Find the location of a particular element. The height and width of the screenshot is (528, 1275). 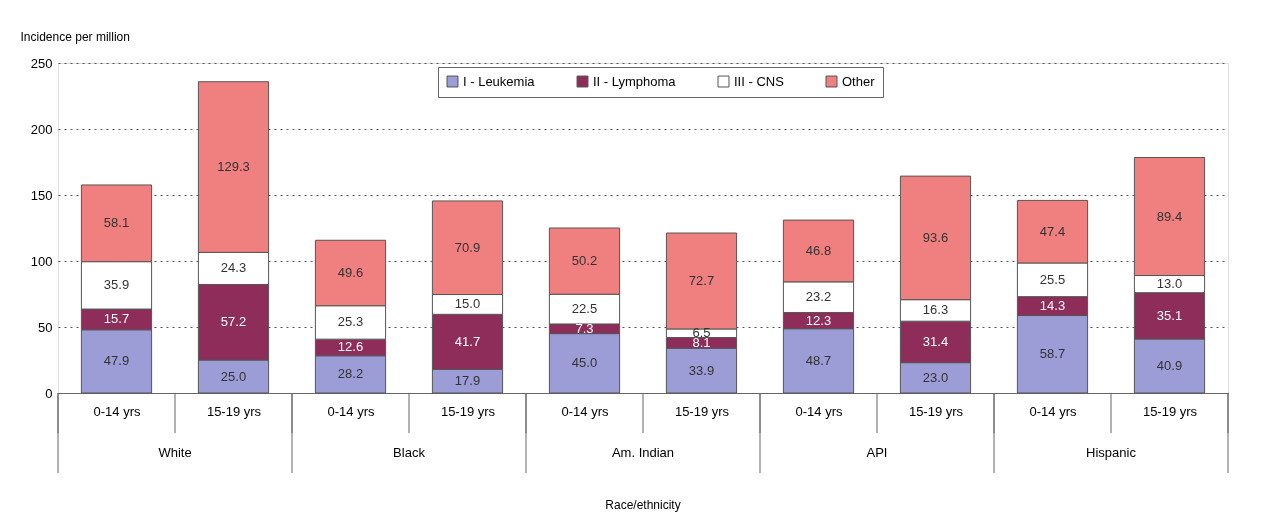

data-label: 129.3 is located at coordinates (233, 167).